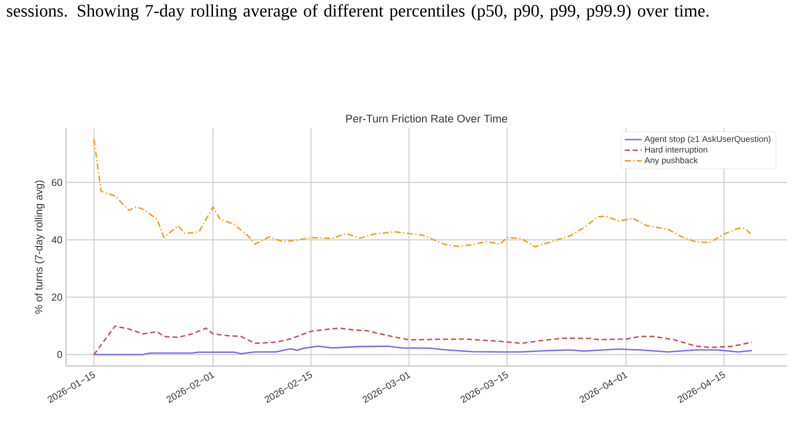  Describe the element at coordinates (427, 118) in the screenshot. I see `chart-title: Per-Turn Friction Rate Over Time` at that location.